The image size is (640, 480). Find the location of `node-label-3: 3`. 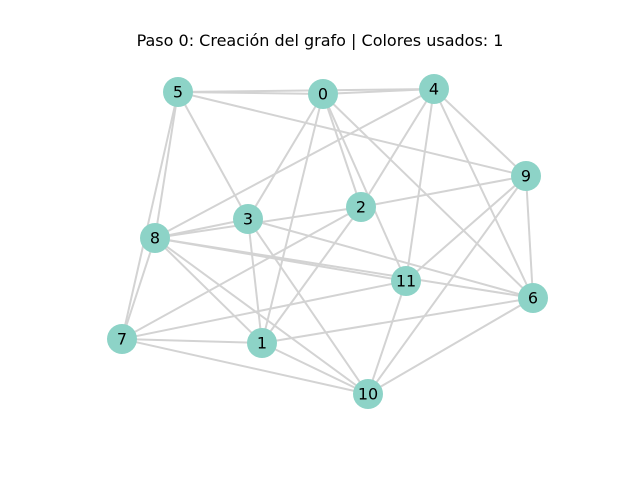

node-label-3: 3 is located at coordinates (248, 219).